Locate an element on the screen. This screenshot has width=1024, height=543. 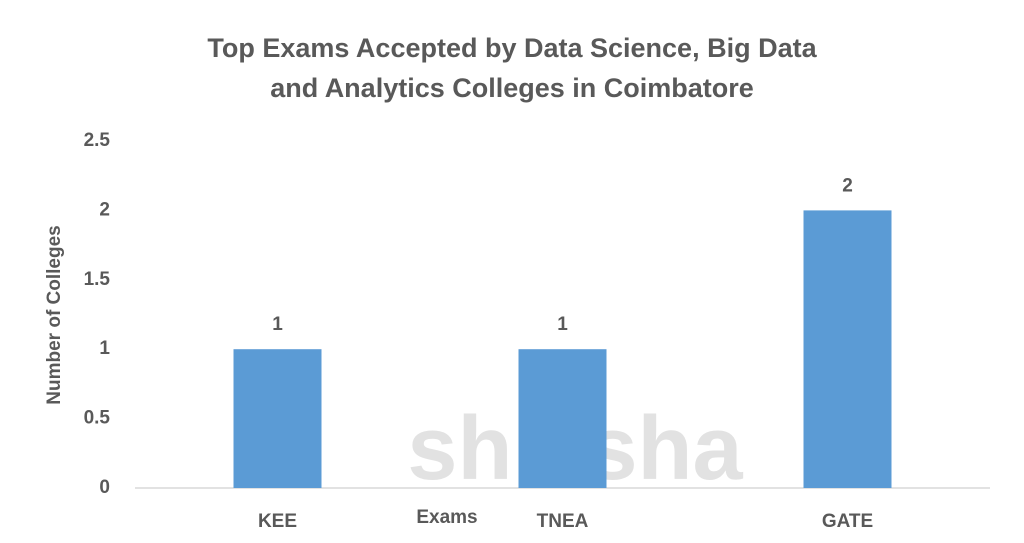
y-tick-label: 2 is located at coordinates (104, 209).